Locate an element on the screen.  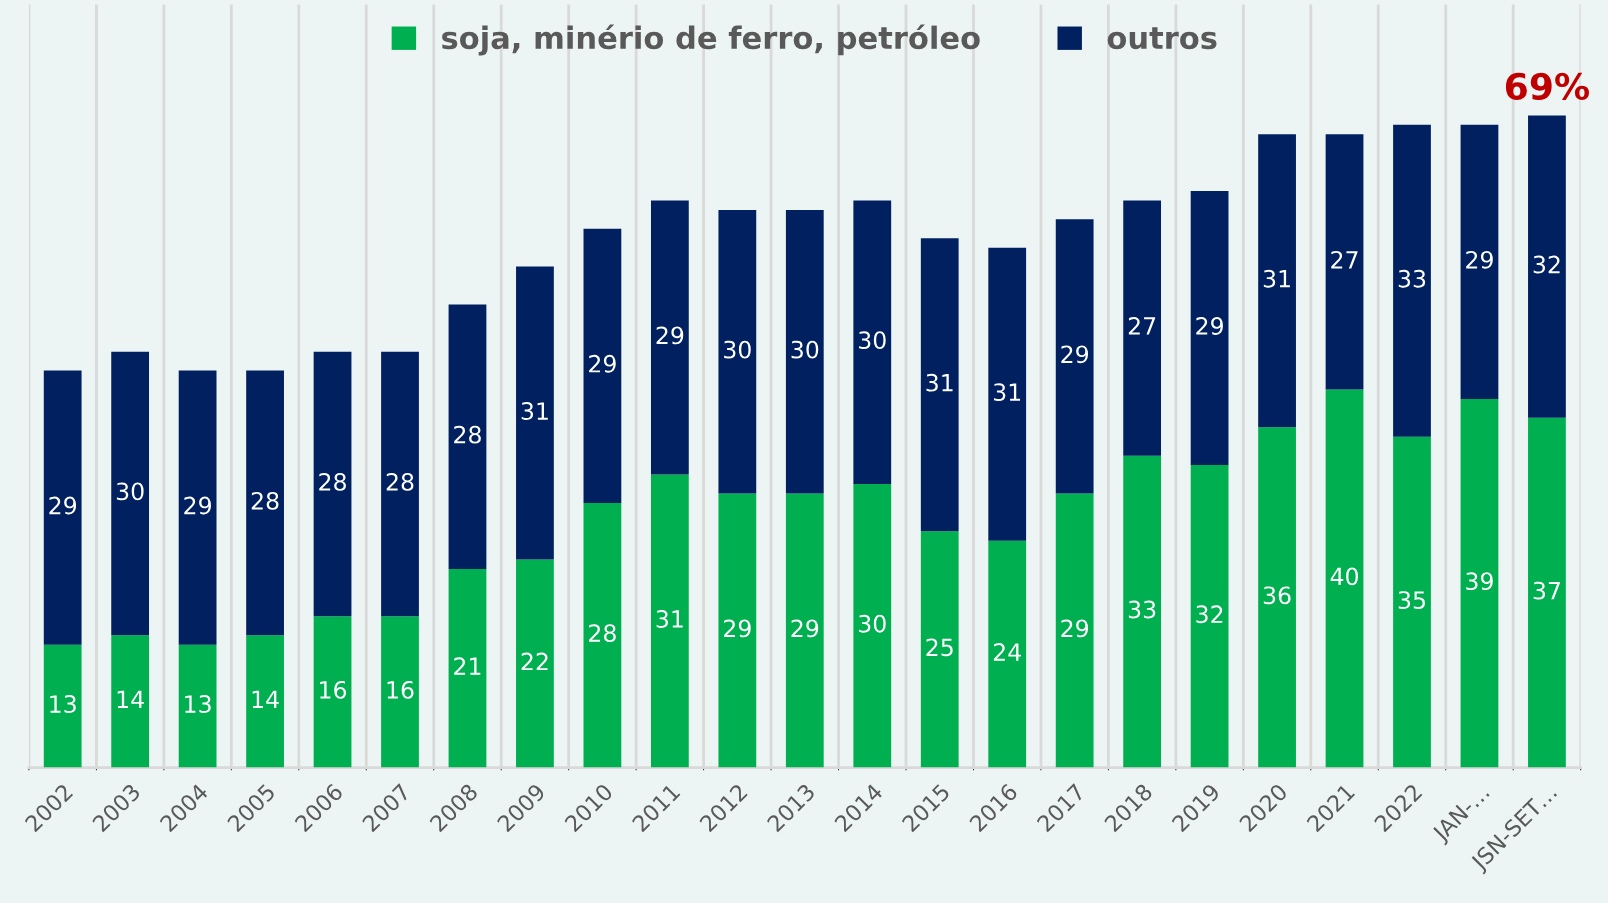
annotation: 69% is located at coordinates (1547, 86).